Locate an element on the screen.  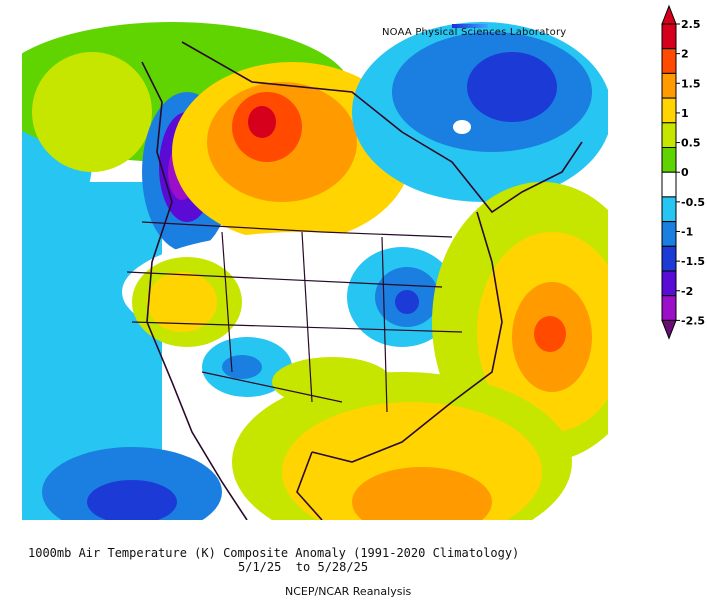
map-credit: NOAA Physical Sciences Laboratory is located at coordinates (474, 32).